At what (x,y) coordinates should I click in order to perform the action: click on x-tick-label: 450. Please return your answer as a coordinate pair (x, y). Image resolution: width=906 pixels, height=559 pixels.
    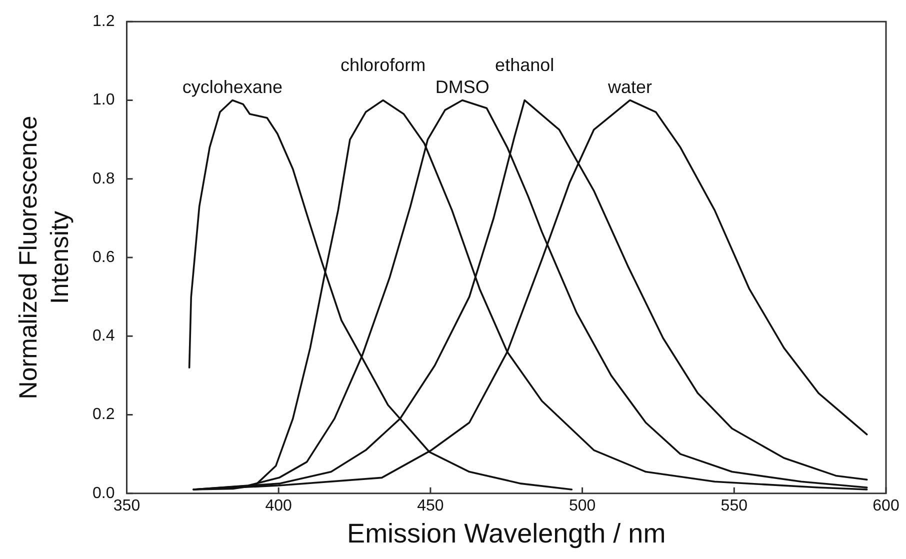
    Looking at the image, I should click on (430, 505).